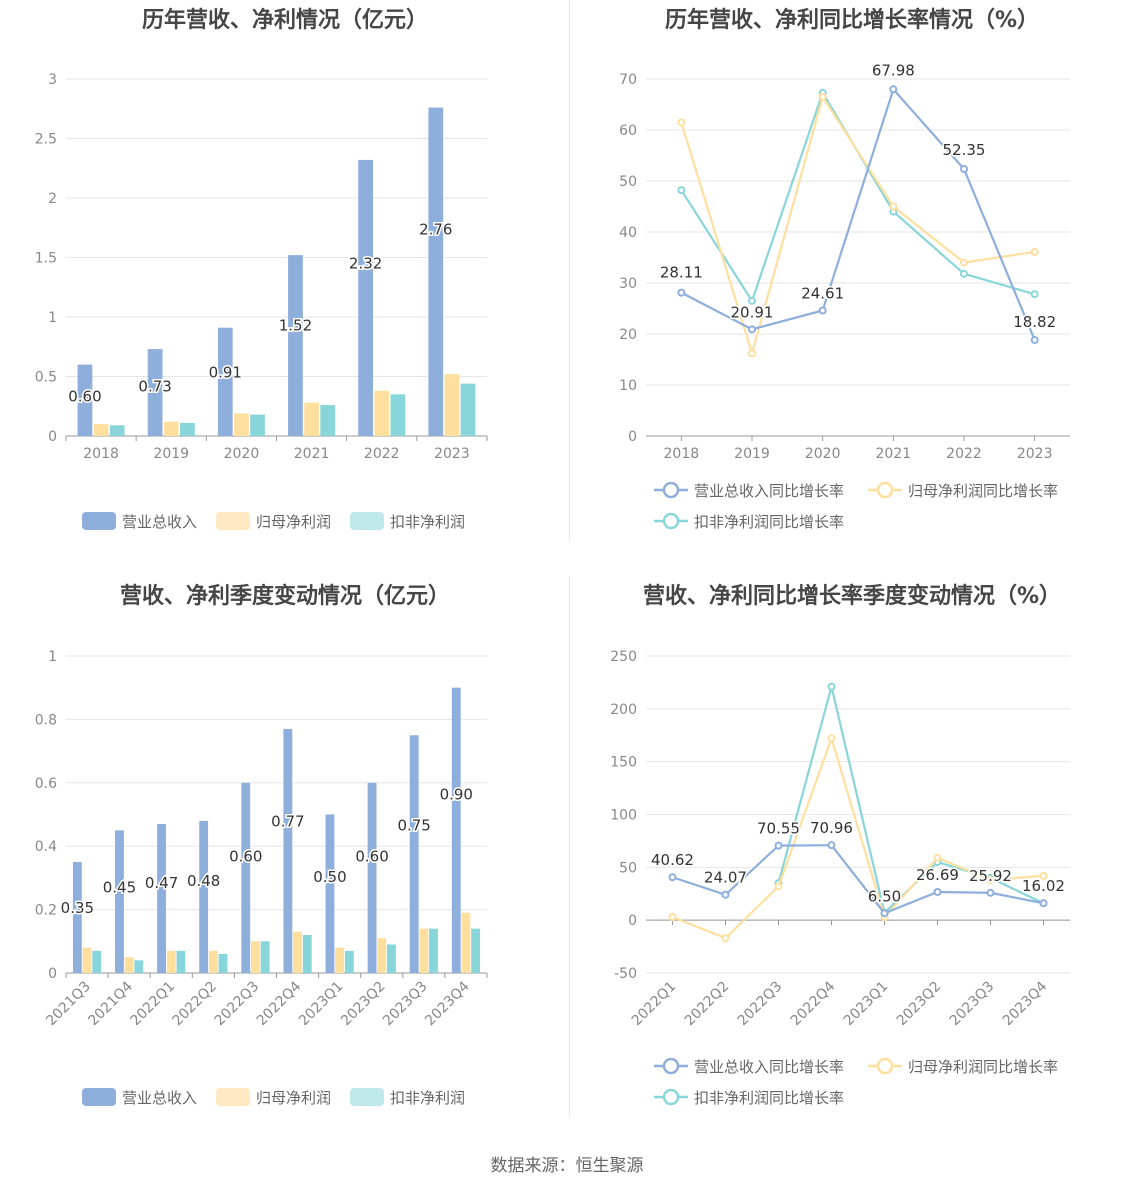 This screenshot has height=1188, width=1134. What do you see at coordinates (760, 1004) in the screenshot?
I see `x-tick-label: 2022Q3` at bounding box center [760, 1004].